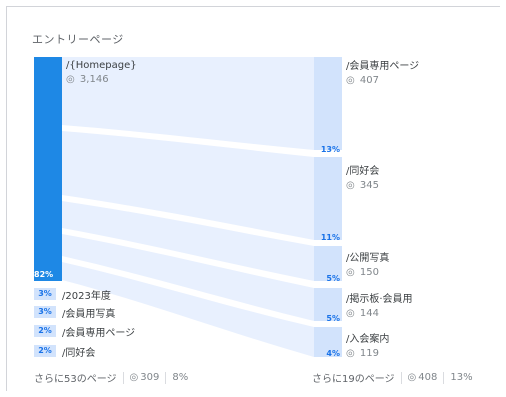 This screenshot has height=397, width=506. What do you see at coordinates (369, 185) in the screenshot?
I see `dest-views-value: 345` at bounding box center [369, 185].